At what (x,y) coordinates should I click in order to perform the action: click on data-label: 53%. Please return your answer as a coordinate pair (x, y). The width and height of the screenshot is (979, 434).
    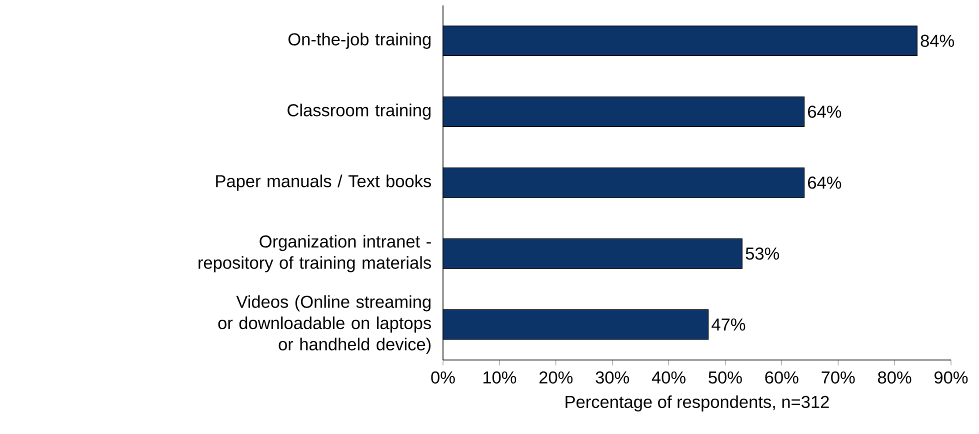
    Looking at the image, I should click on (763, 253).